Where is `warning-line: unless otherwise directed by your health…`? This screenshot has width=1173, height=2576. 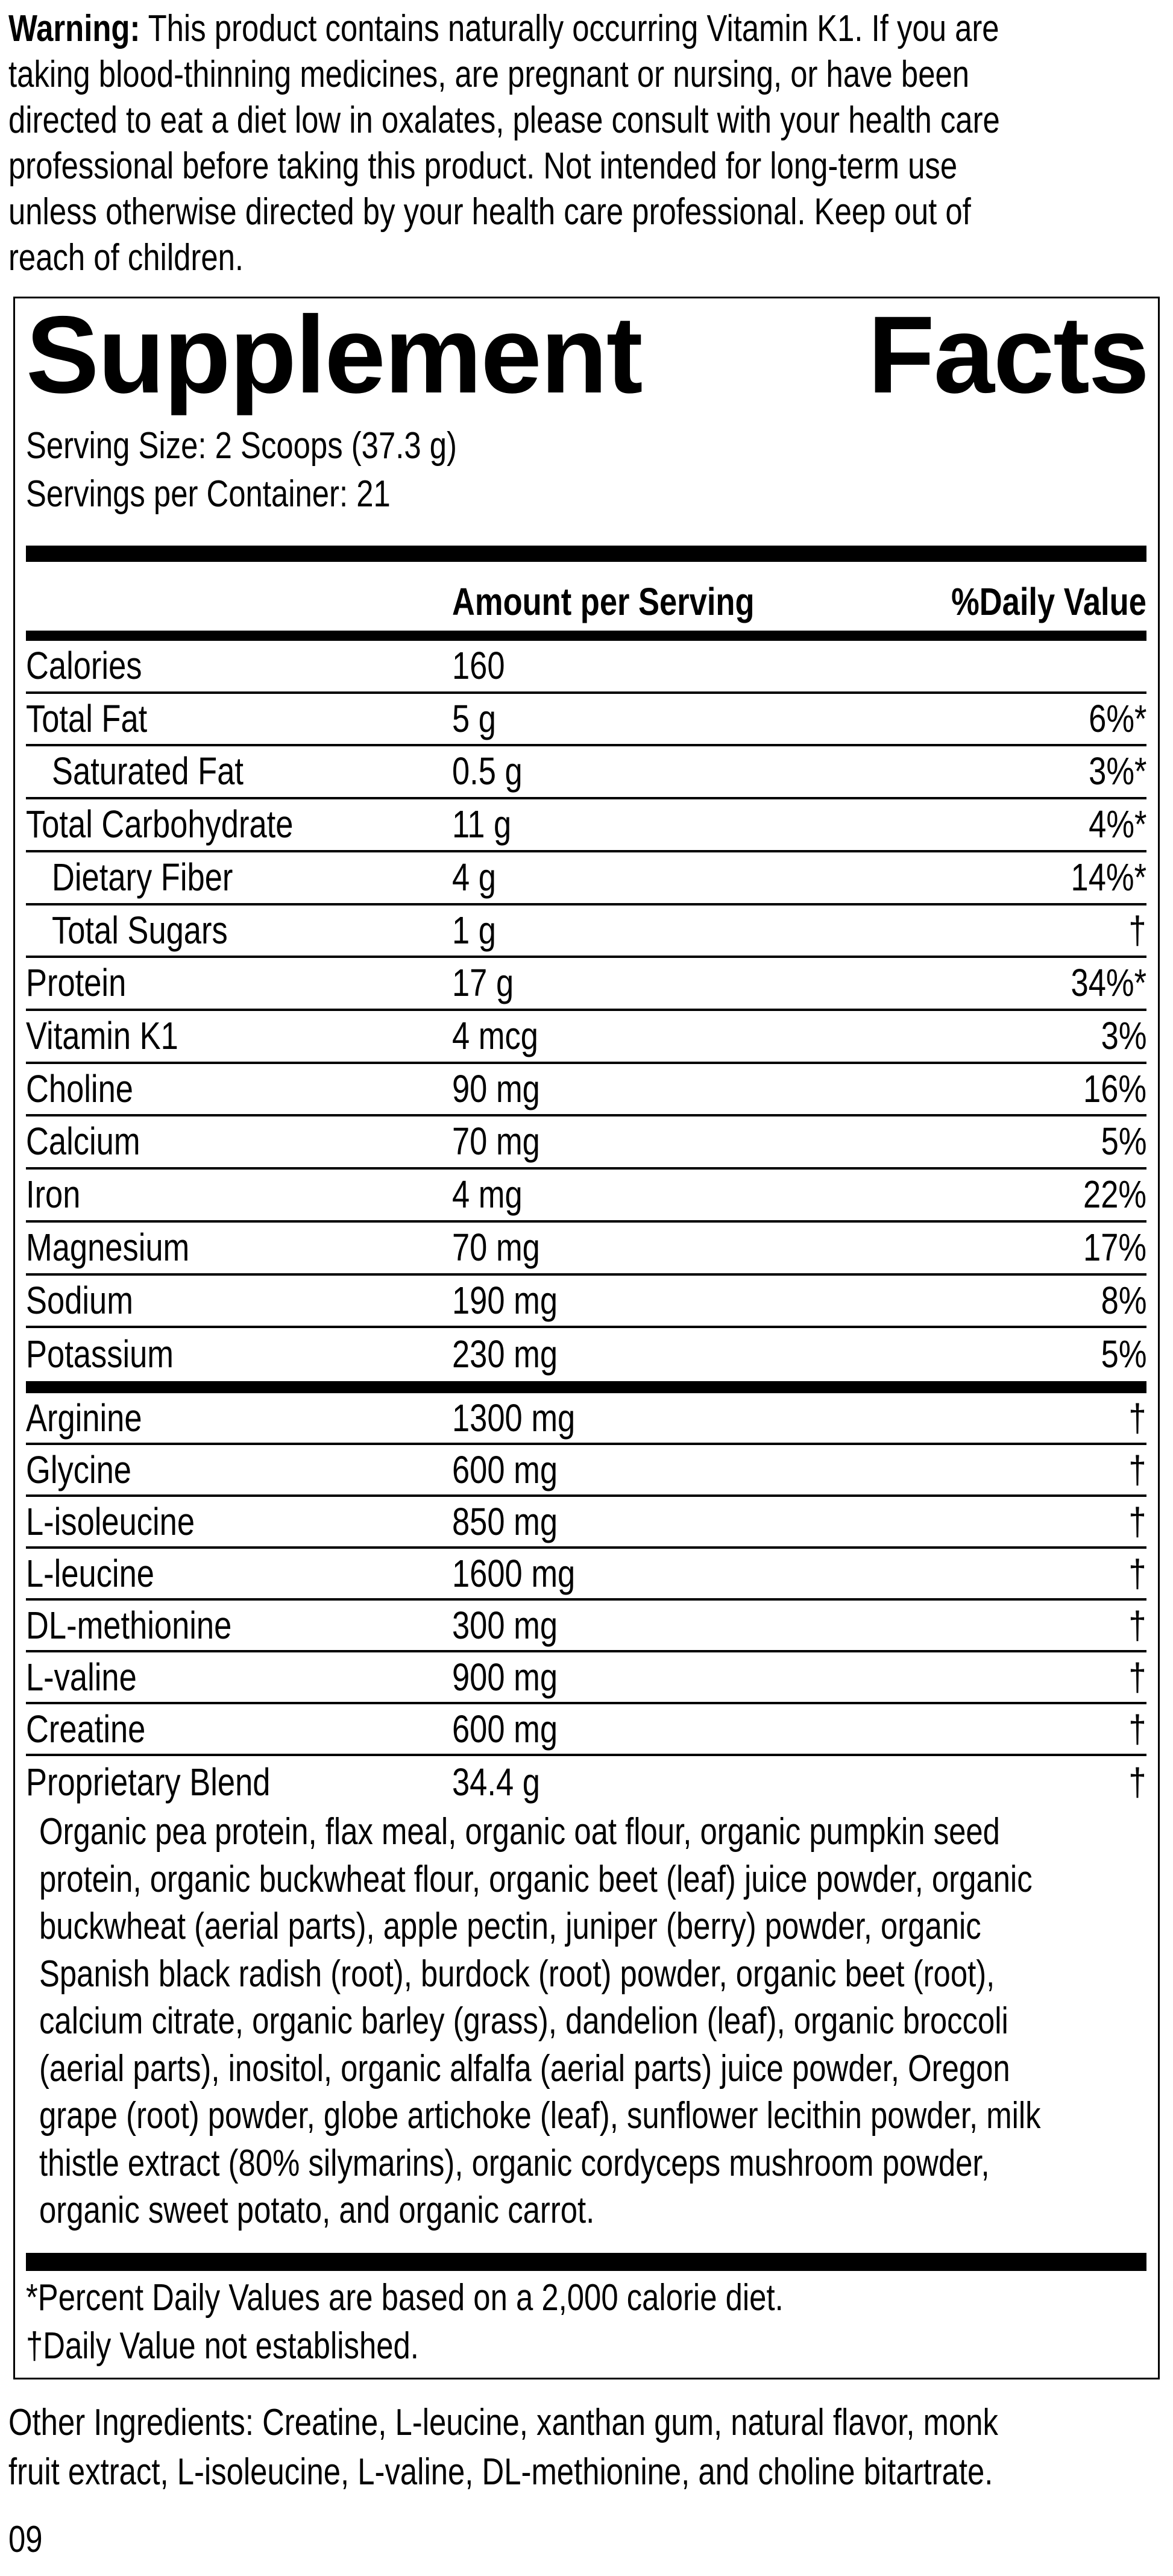
warning-line: unless otherwise directed by your health… is located at coordinates (591, 212).